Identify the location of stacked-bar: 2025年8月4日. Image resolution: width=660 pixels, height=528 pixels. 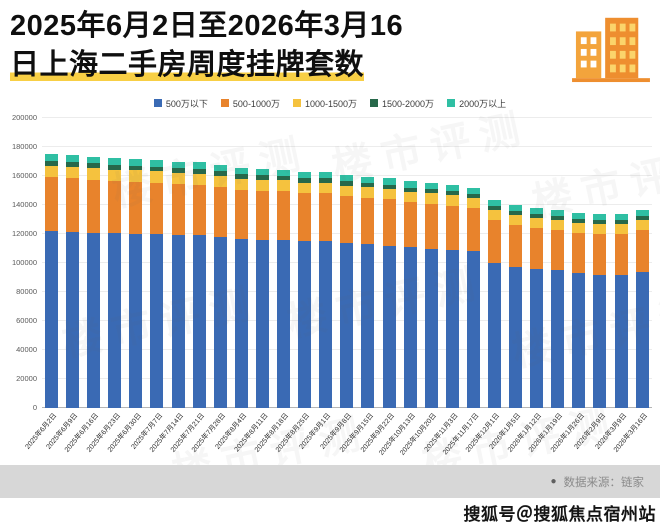
(231, 309).